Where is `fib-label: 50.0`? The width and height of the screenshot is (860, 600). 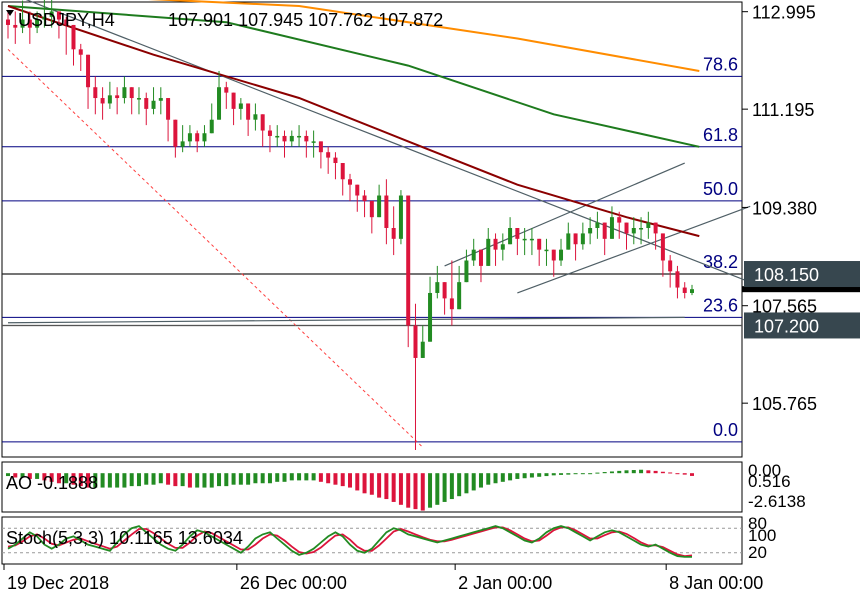 fib-label: 50.0 is located at coordinates (720, 189).